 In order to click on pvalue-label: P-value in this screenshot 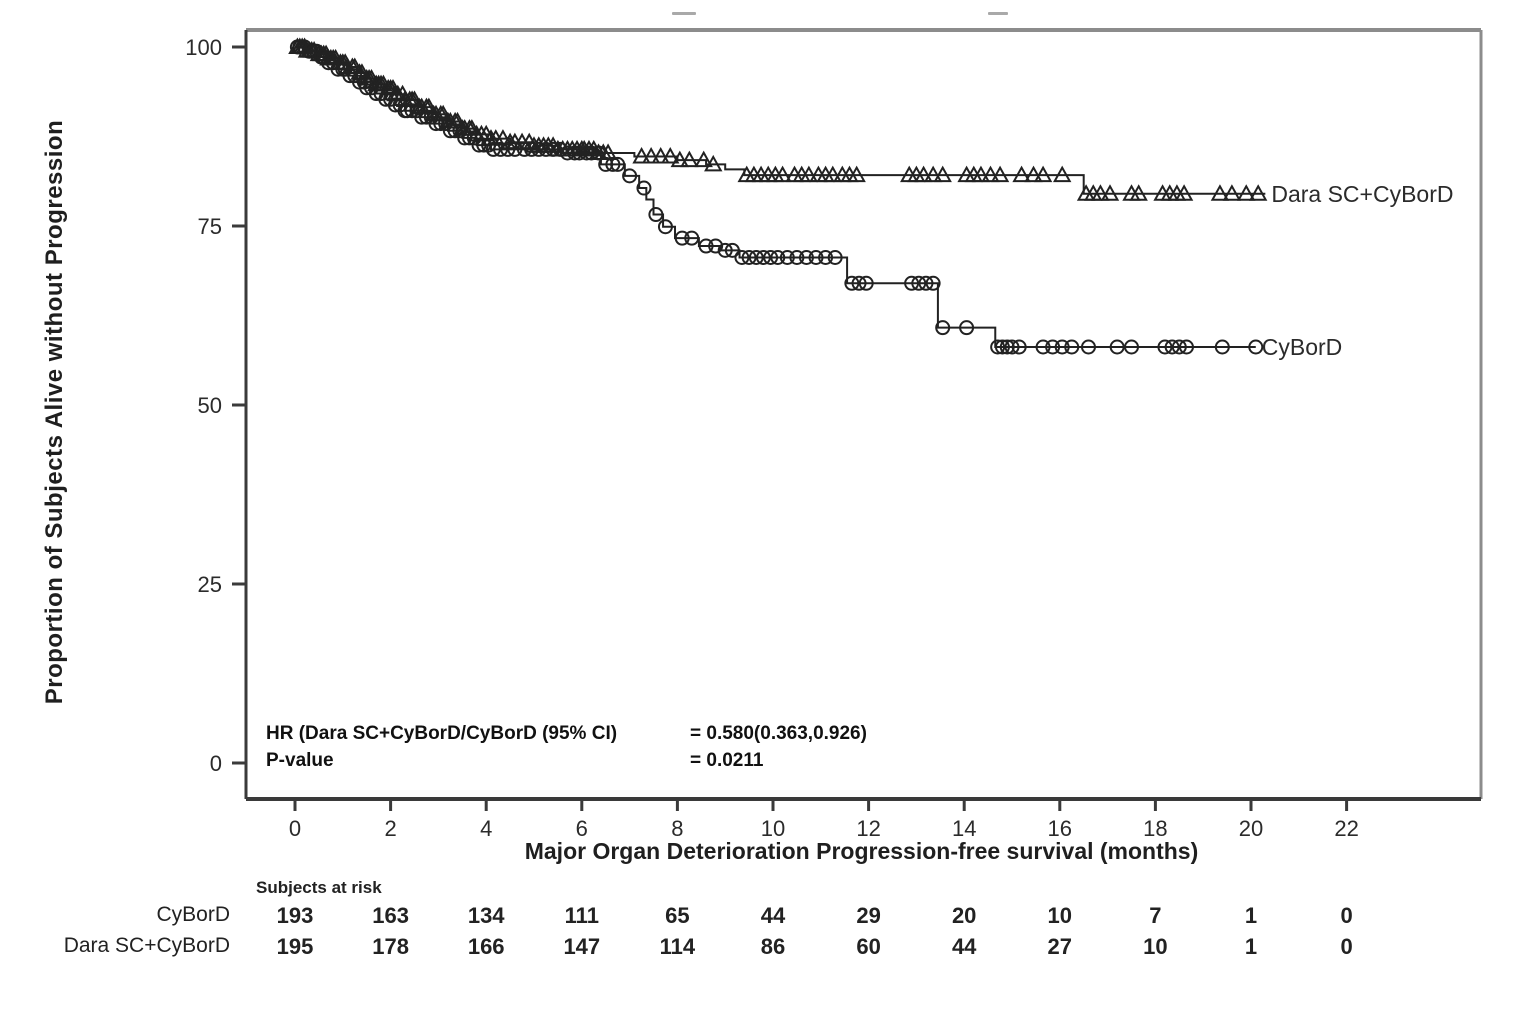, I will do `click(300, 760)`.